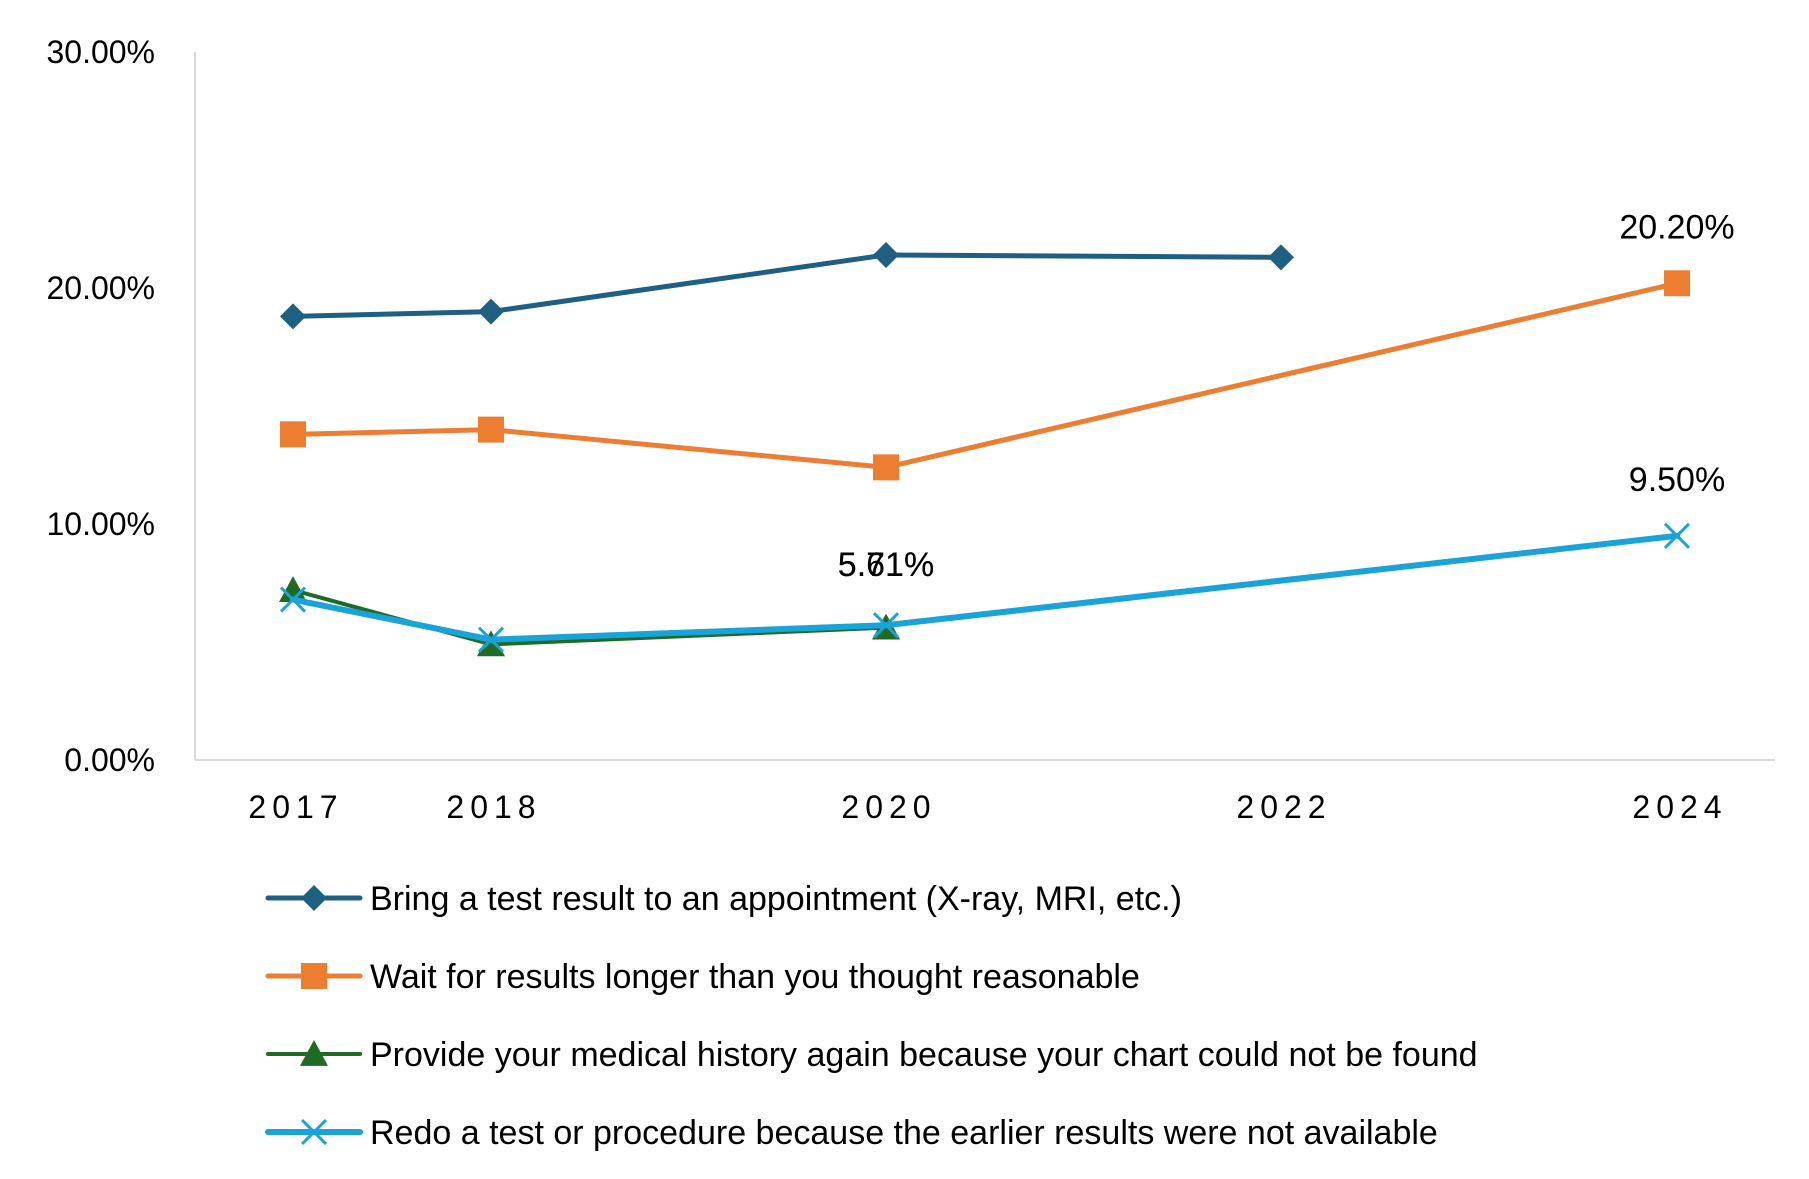 The height and width of the screenshot is (1179, 1809). What do you see at coordinates (314, 898) in the screenshot?
I see `legend-marker-diamond` at bounding box center [314, 898].